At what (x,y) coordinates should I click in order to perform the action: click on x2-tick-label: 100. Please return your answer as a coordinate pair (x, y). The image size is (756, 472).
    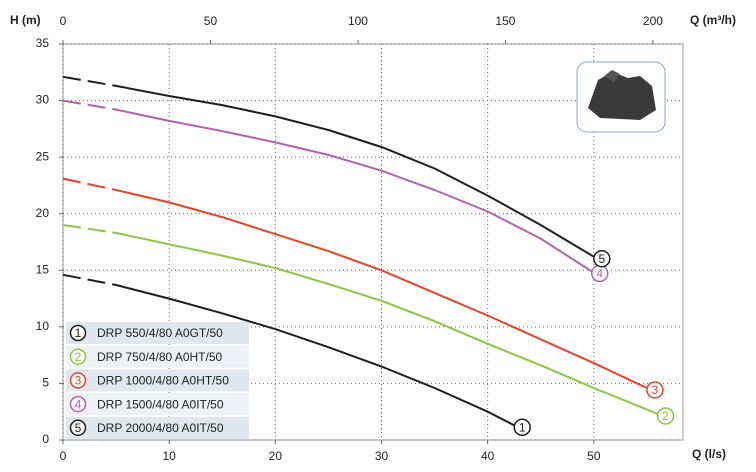
    Looking at the image, I should click on (358, 21).